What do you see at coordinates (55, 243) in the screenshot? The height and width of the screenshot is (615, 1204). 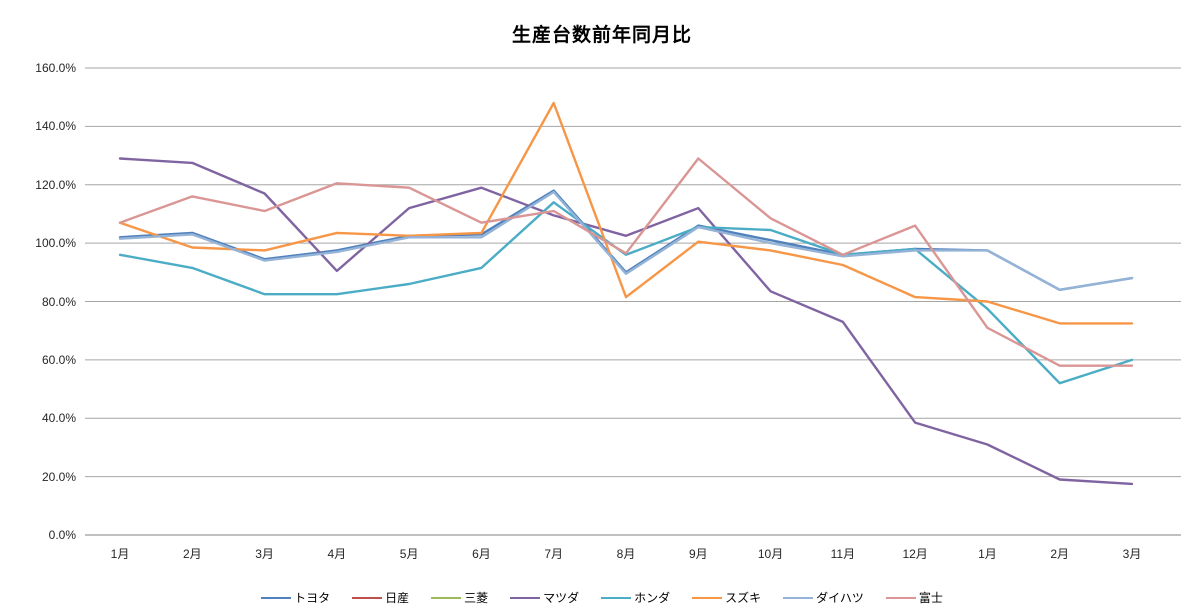 I see `y-tick-label: 100.0%` at bounding box center [55, 243].